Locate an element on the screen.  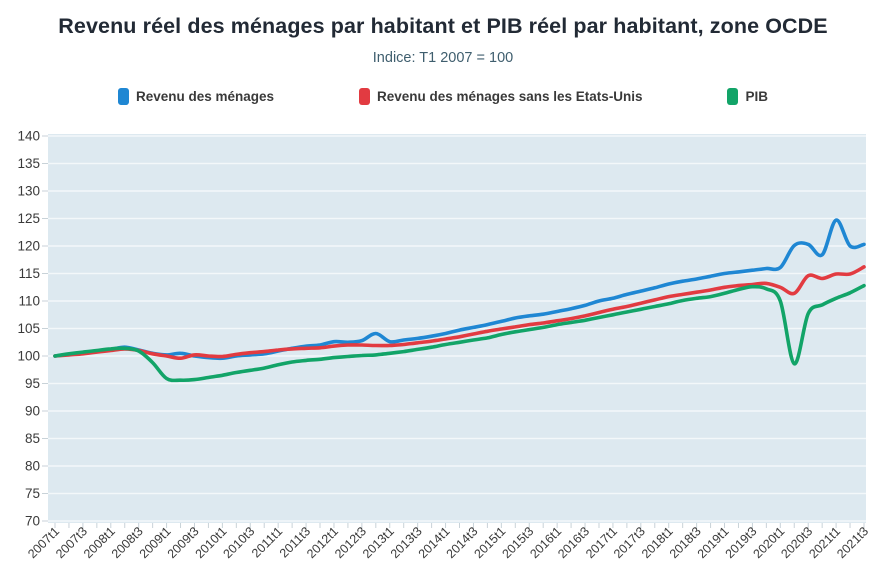
y-tick-label: 130 is located at coordinates (28, 191).